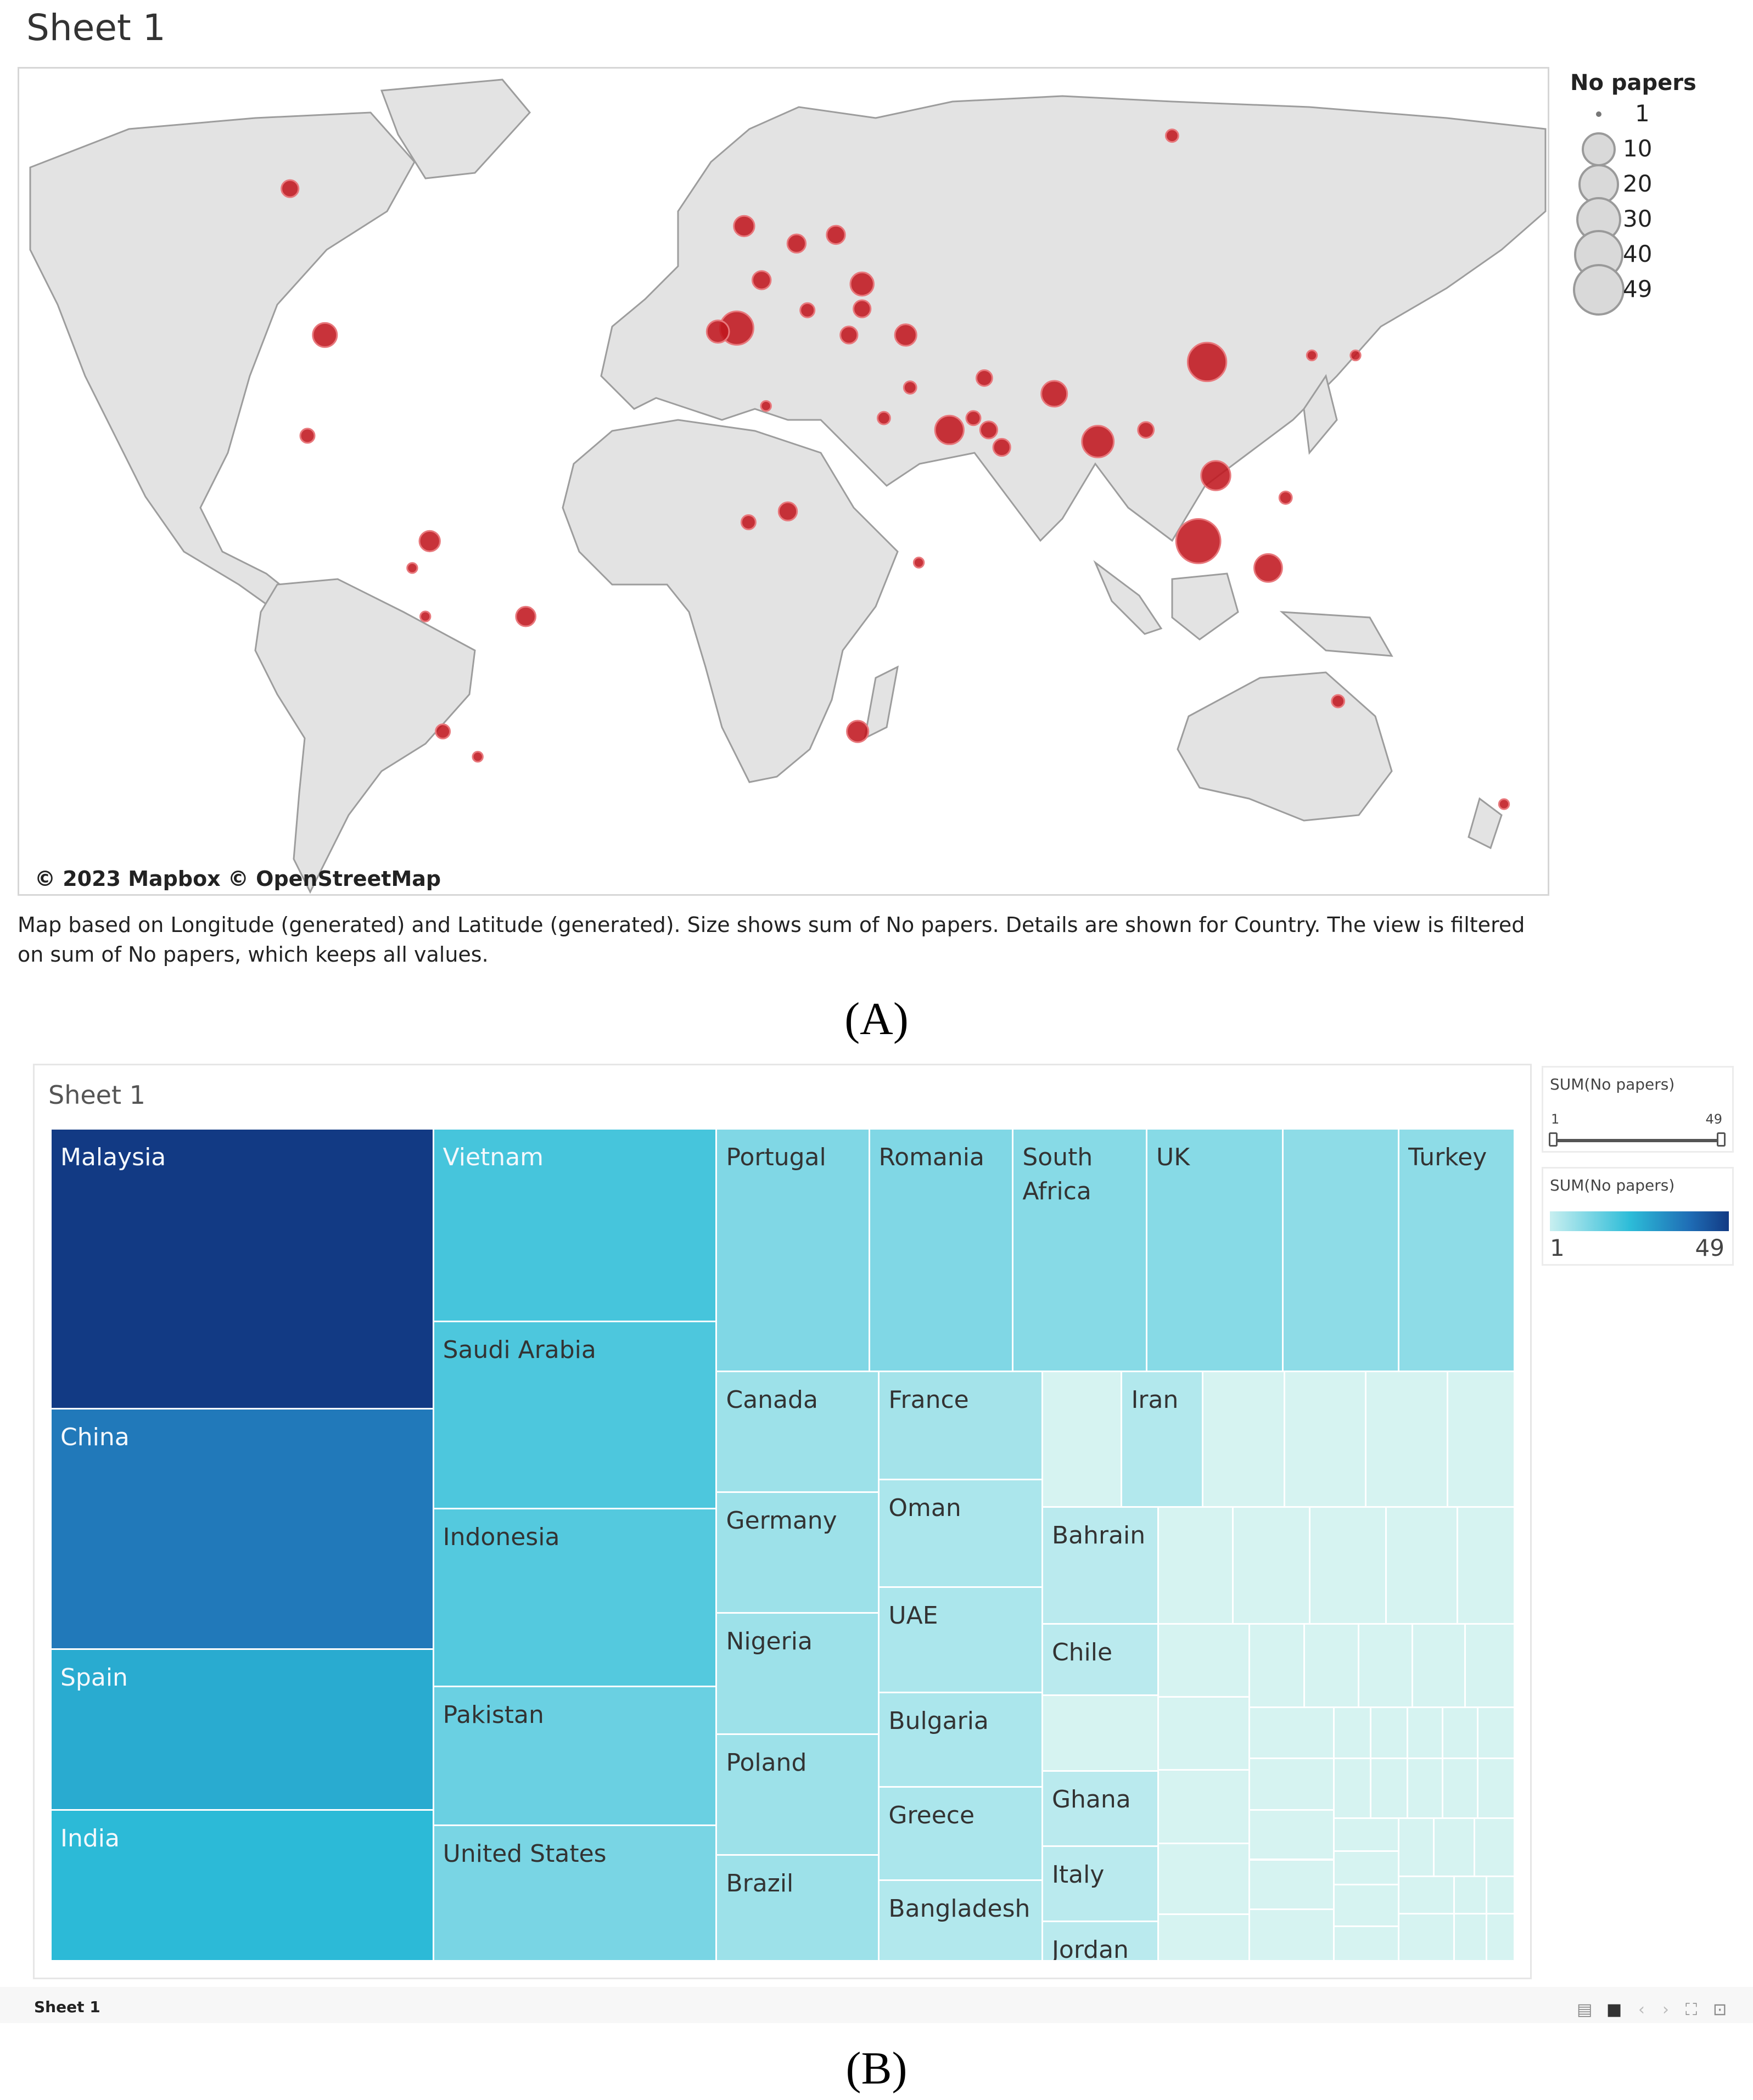 This screenshot has height=2100, width=1753. I want to click on treemap-tile-vietnam: Vietnam, so click(576, 1226).